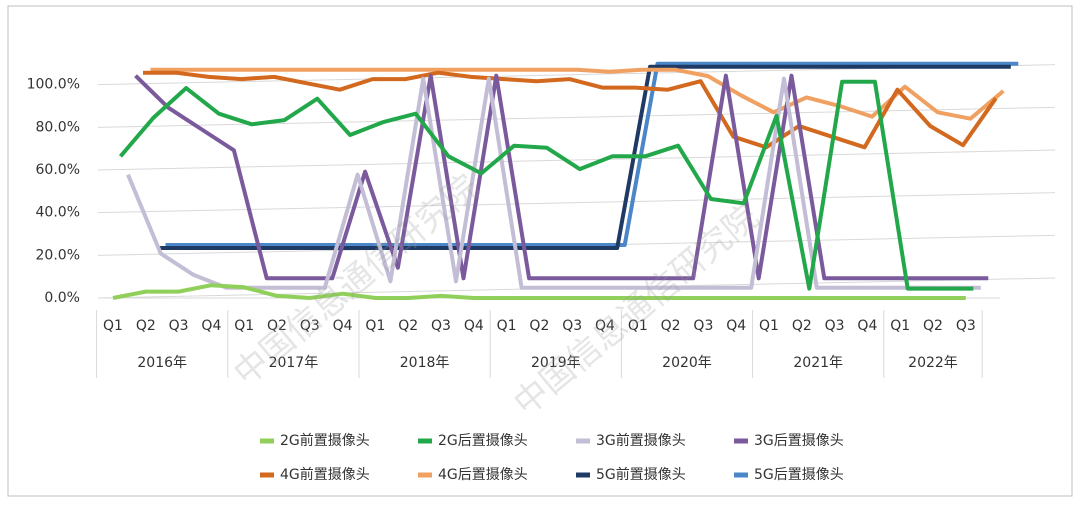 Image resolution: width=1080 pixels, height=505 pixels. What do you see at coordinates (58, 255) in the screenshot?
I see `y-tick-label: 20.0%` at bounding box center [58, 255].